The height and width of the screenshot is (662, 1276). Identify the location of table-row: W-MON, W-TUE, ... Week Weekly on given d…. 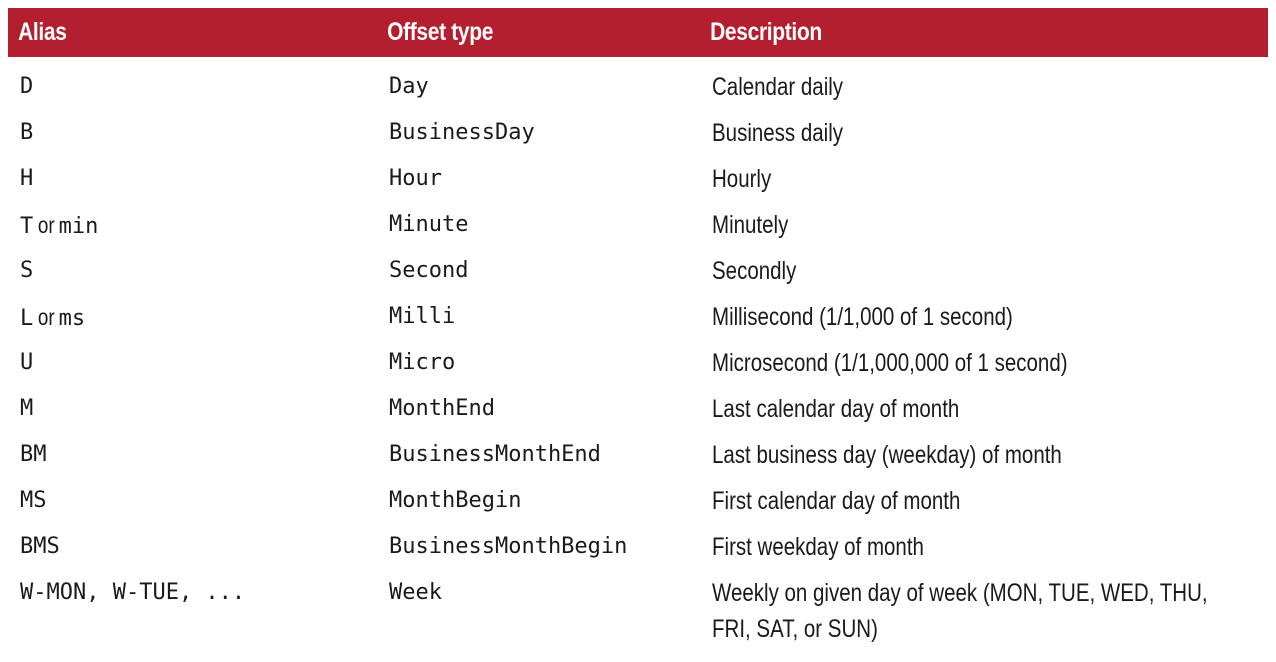
(638, 616).